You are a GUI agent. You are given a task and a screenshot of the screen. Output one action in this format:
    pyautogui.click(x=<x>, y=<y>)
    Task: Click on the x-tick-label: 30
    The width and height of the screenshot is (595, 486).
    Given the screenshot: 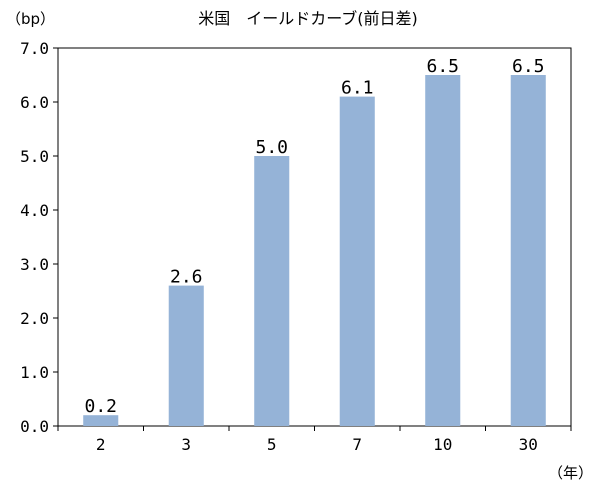 What is the action you would take?
    pyautogui.click(x=528, y=444)
    